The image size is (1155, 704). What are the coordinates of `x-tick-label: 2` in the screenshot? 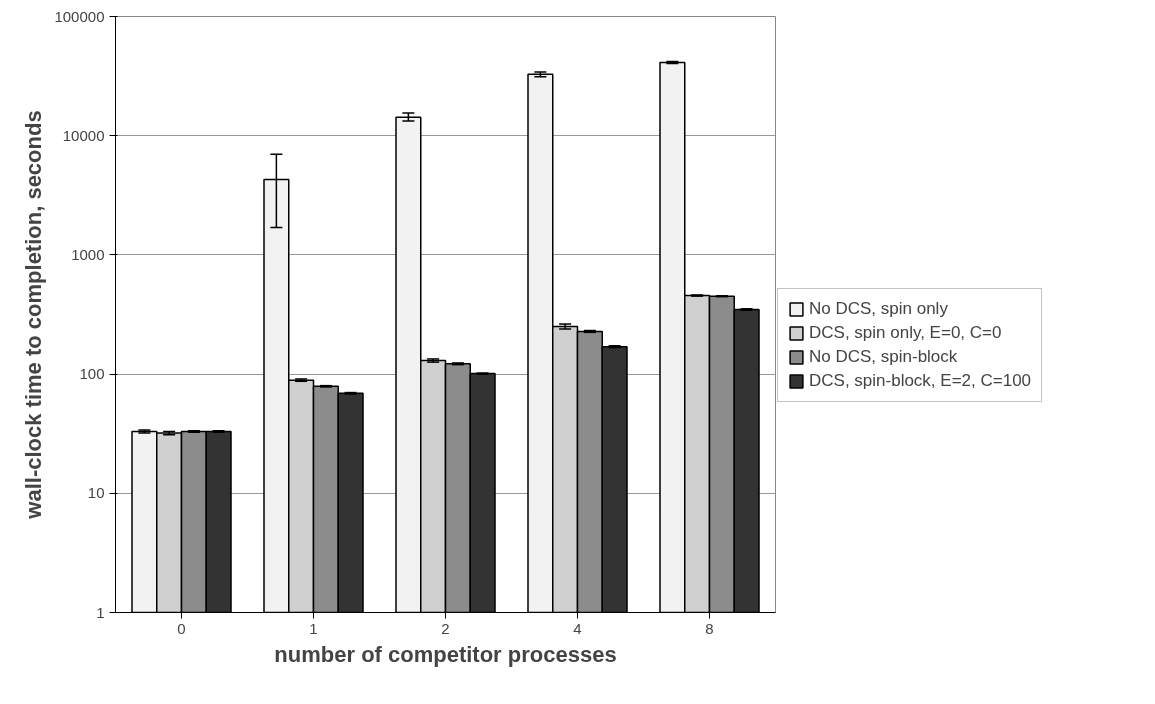 It's located at (445, 628).